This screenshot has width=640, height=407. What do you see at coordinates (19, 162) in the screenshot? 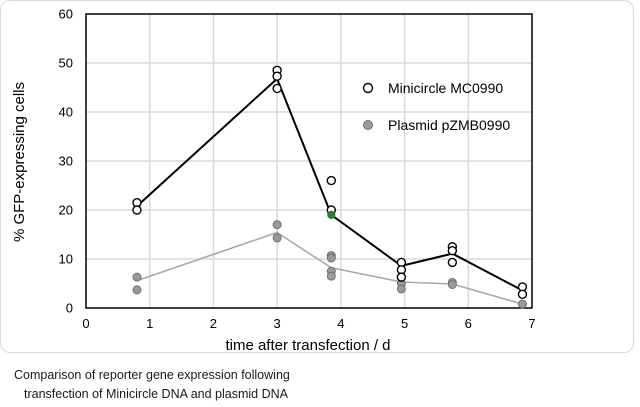
I see `y-axis-label: % GFP-expressing cells` at bounding box center [19, 162].